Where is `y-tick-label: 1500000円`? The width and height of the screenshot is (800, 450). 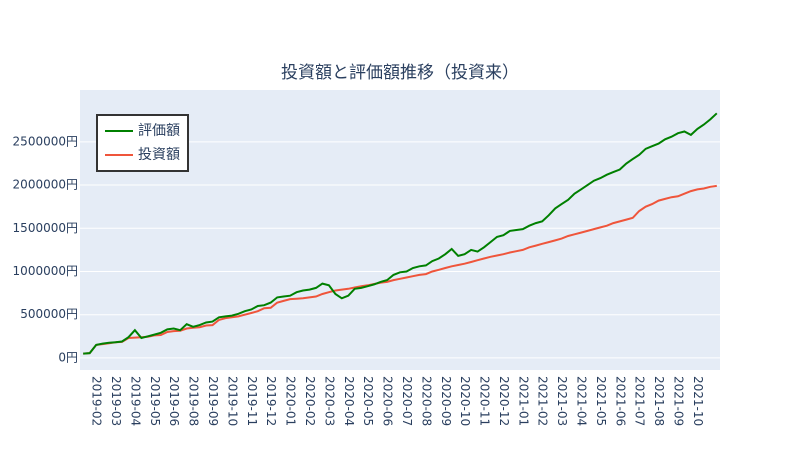 y-tick-label: 1500000円 is located at coordinates (45, 228).